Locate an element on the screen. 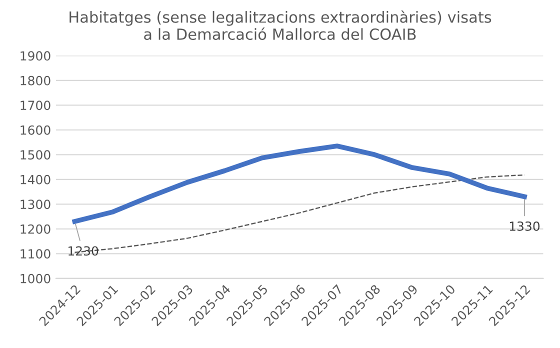  y-tick-label: 1200 is located at coordinates (35, 229).